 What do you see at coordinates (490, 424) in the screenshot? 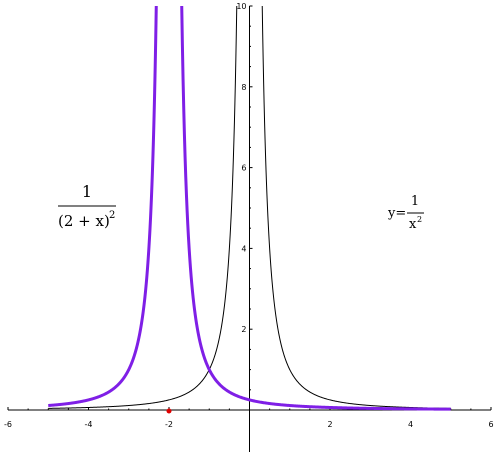
I see `x-tick-label: 6` at bounding box center [490, 424].